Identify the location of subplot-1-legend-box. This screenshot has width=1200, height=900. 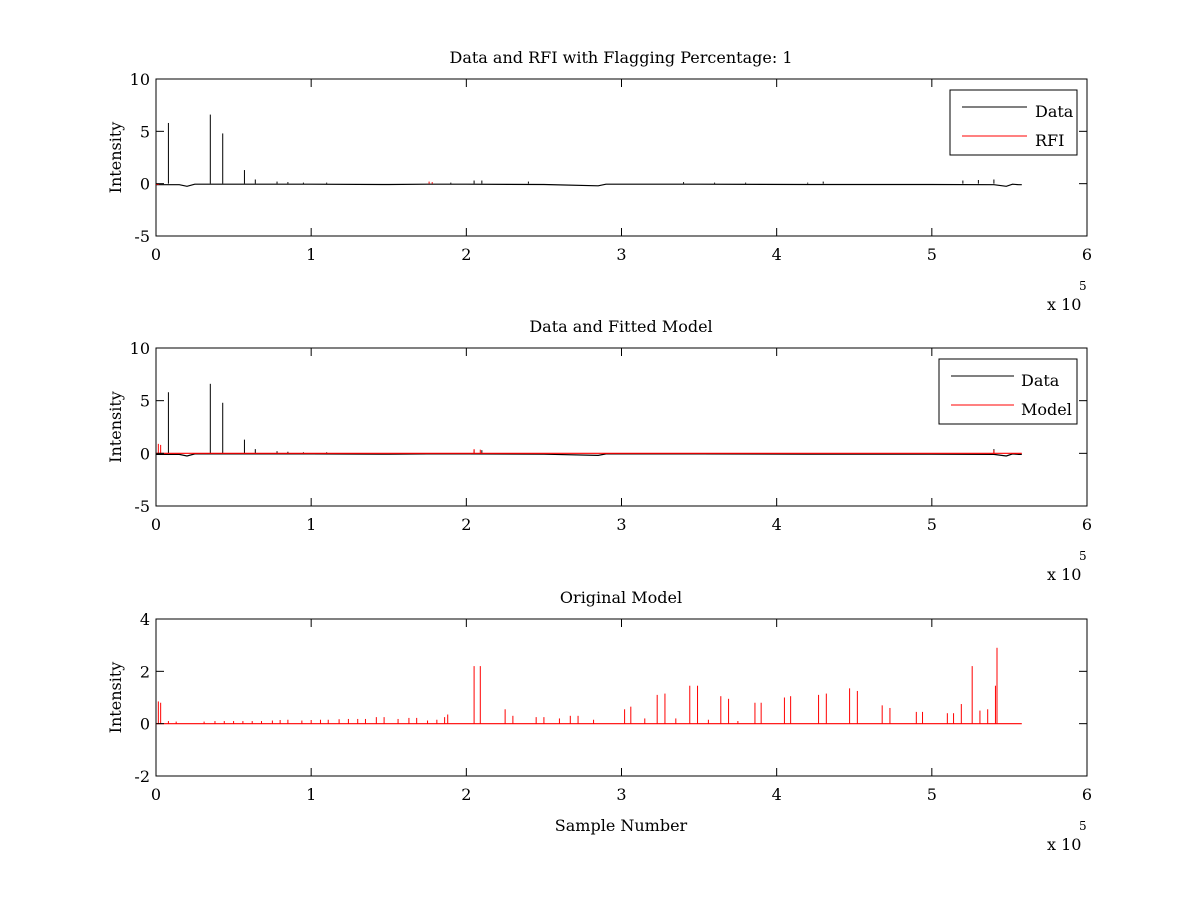
(1013, 122).